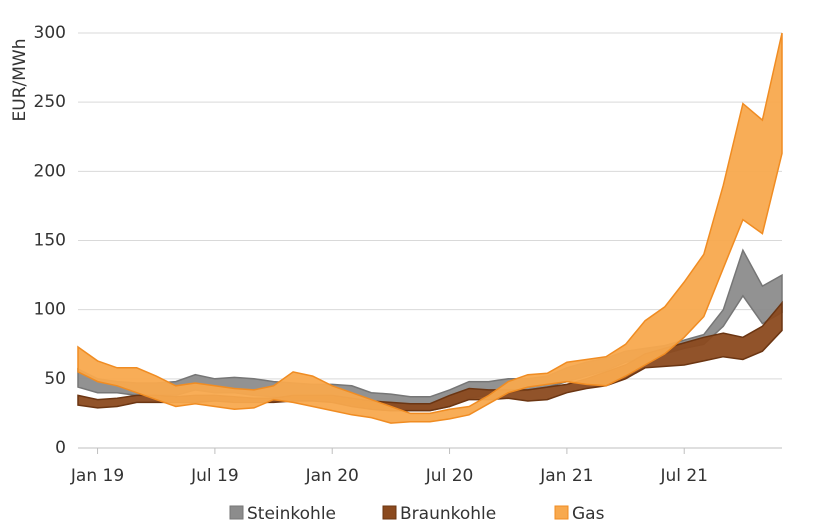 The height and width of the screenshot is (531, 824). Describe the element at coordinates (20, 80) in the screenshot. I see `y-axis-label: EUR/MWh` at that location.